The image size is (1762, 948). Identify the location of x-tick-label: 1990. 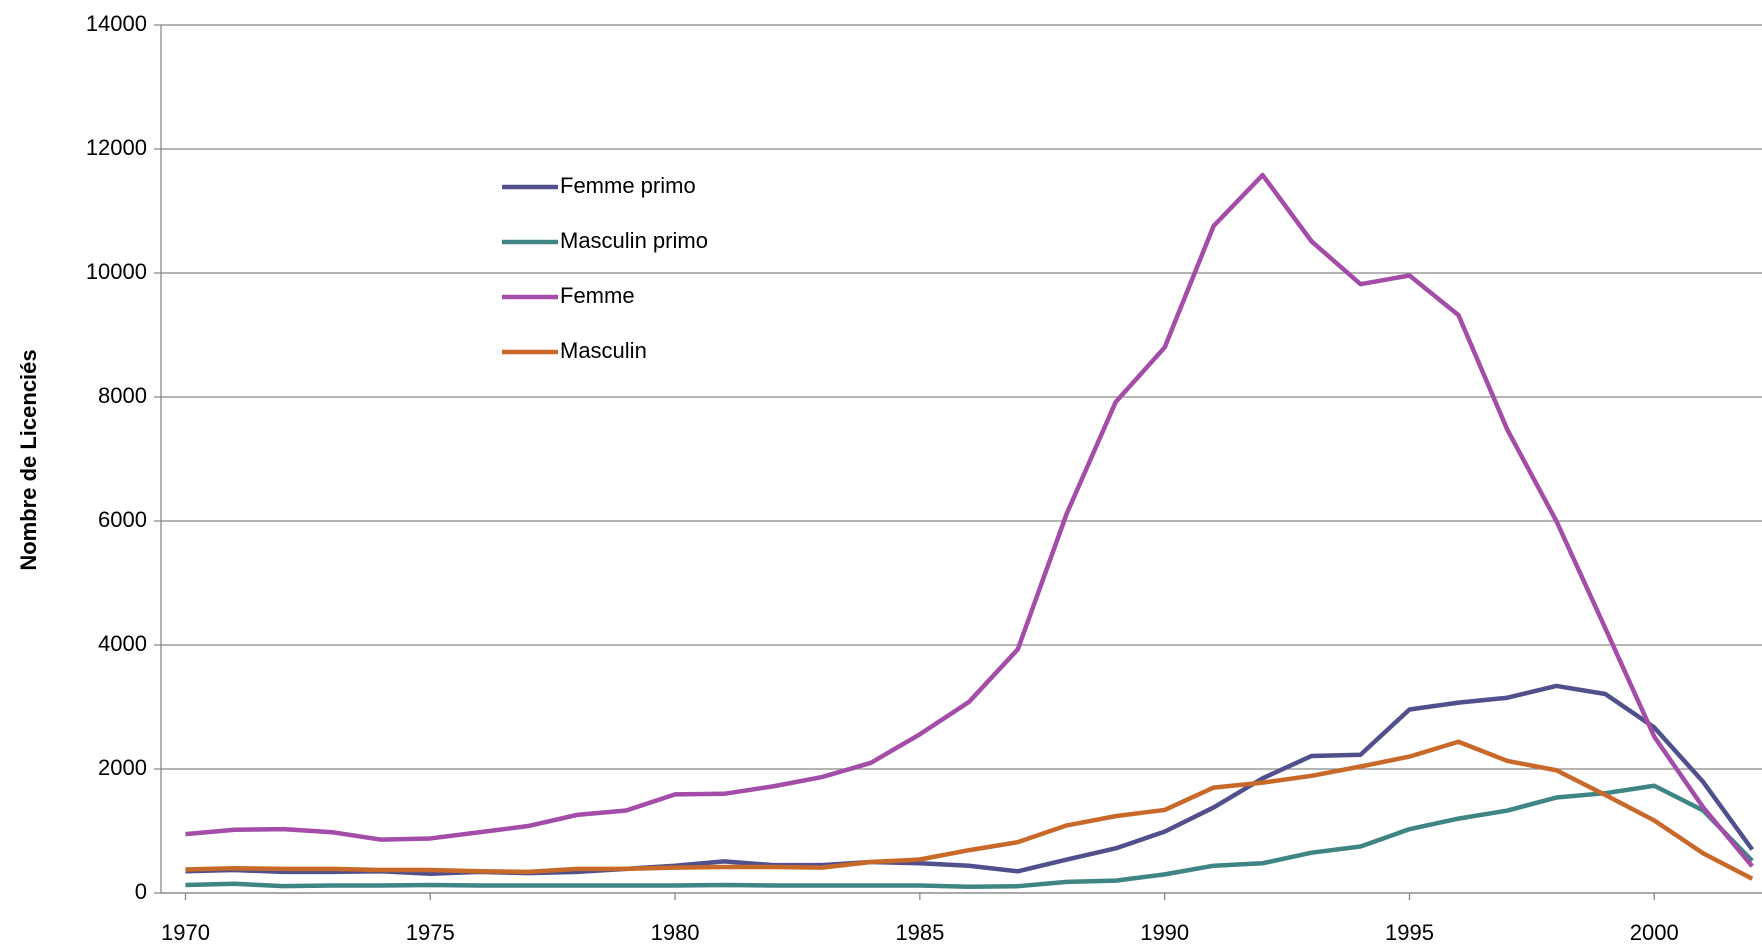
(1164, 932).